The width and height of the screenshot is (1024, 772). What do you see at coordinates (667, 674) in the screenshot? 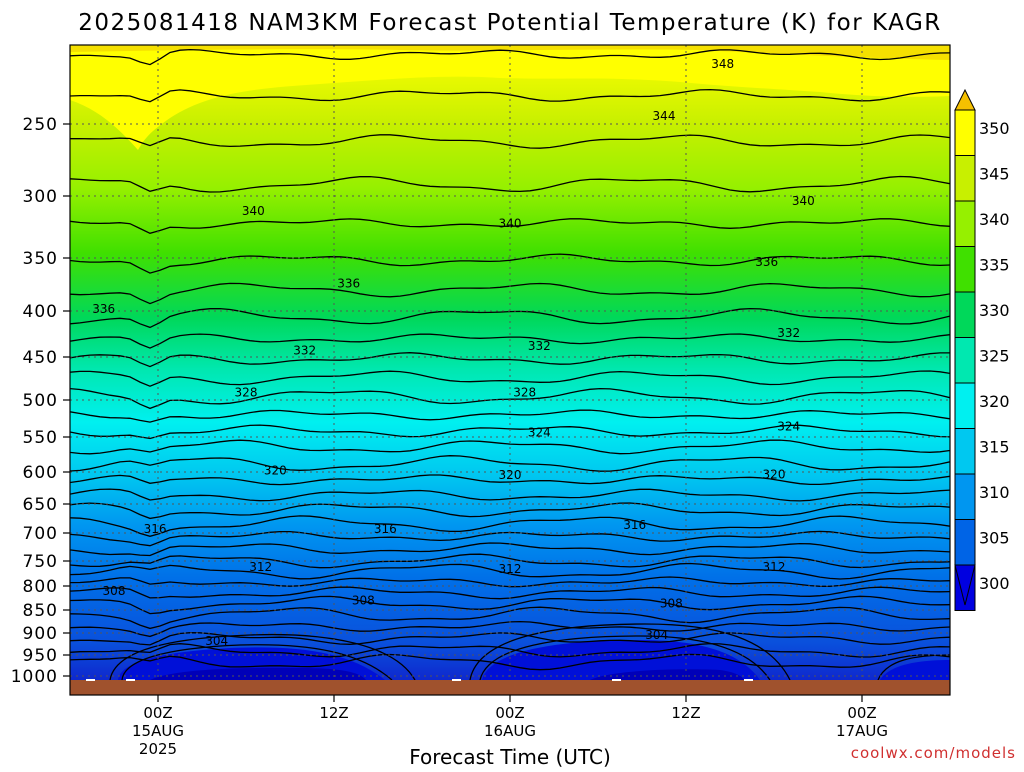
I see `cold-pocket-2-core` at bounding box center [667, 674].